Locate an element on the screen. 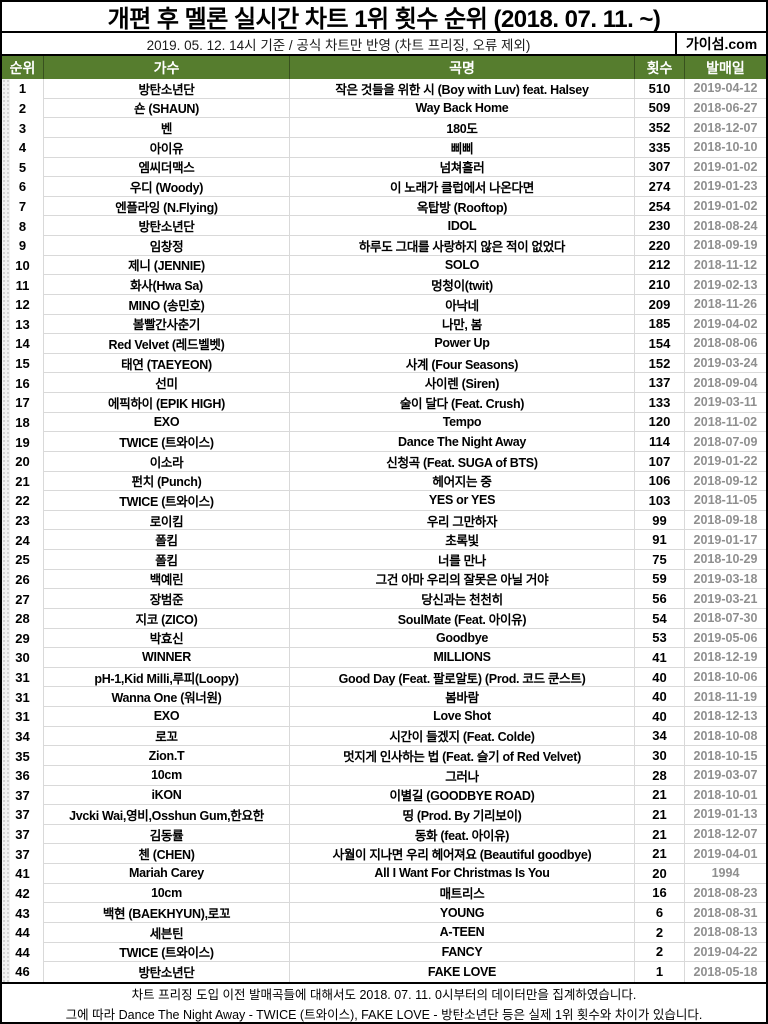  date-cell: 2019-04-01 is located at coordinates (725, 854).